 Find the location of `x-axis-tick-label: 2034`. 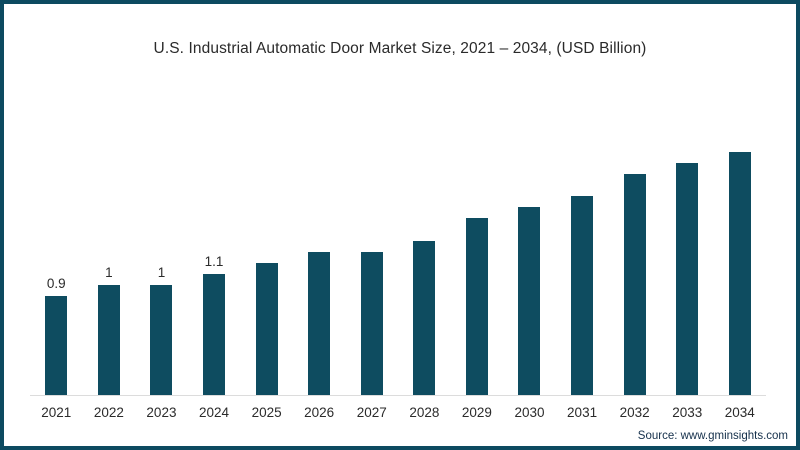

x-axis-tick-label: 2034 is located at coordinates (739, 412).